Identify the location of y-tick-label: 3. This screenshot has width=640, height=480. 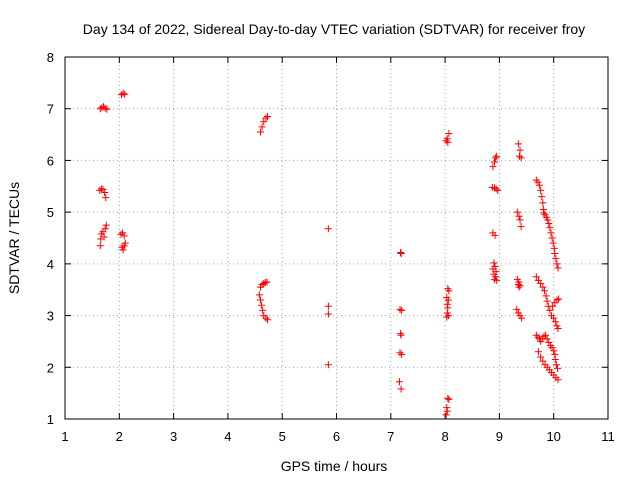
(50, 316).